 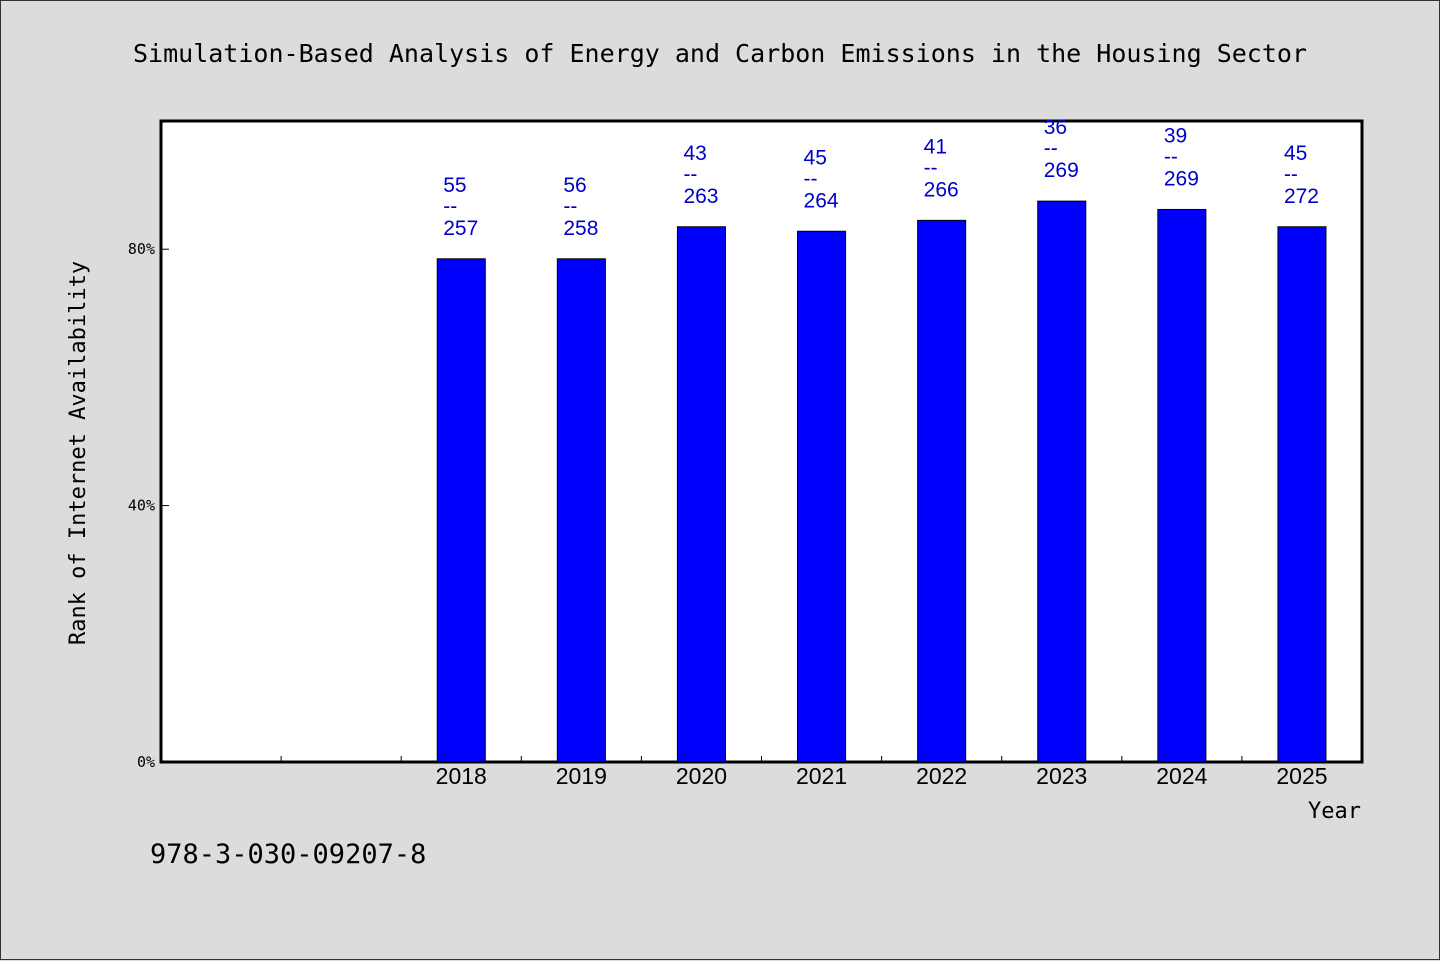 What do you see at coordinates (461, 776) in the screenshot?
I see `x-tick-label: 2018` at bounding box center [461, 776].